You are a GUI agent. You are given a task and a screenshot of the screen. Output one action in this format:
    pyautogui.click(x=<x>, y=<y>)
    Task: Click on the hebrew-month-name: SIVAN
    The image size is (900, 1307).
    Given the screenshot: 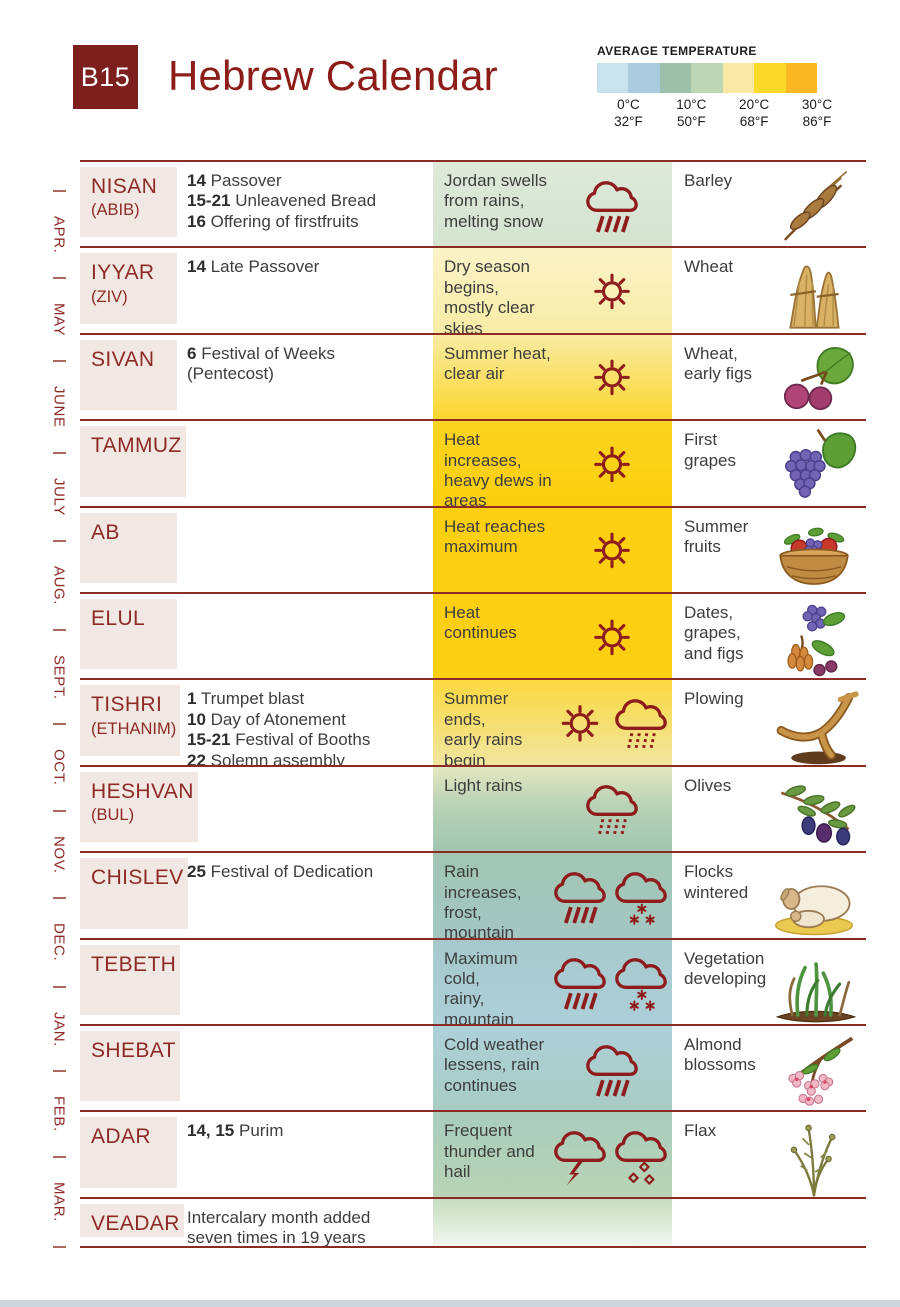 What is the action you would take?
    pyautogui.click(x=123, y=359)
    